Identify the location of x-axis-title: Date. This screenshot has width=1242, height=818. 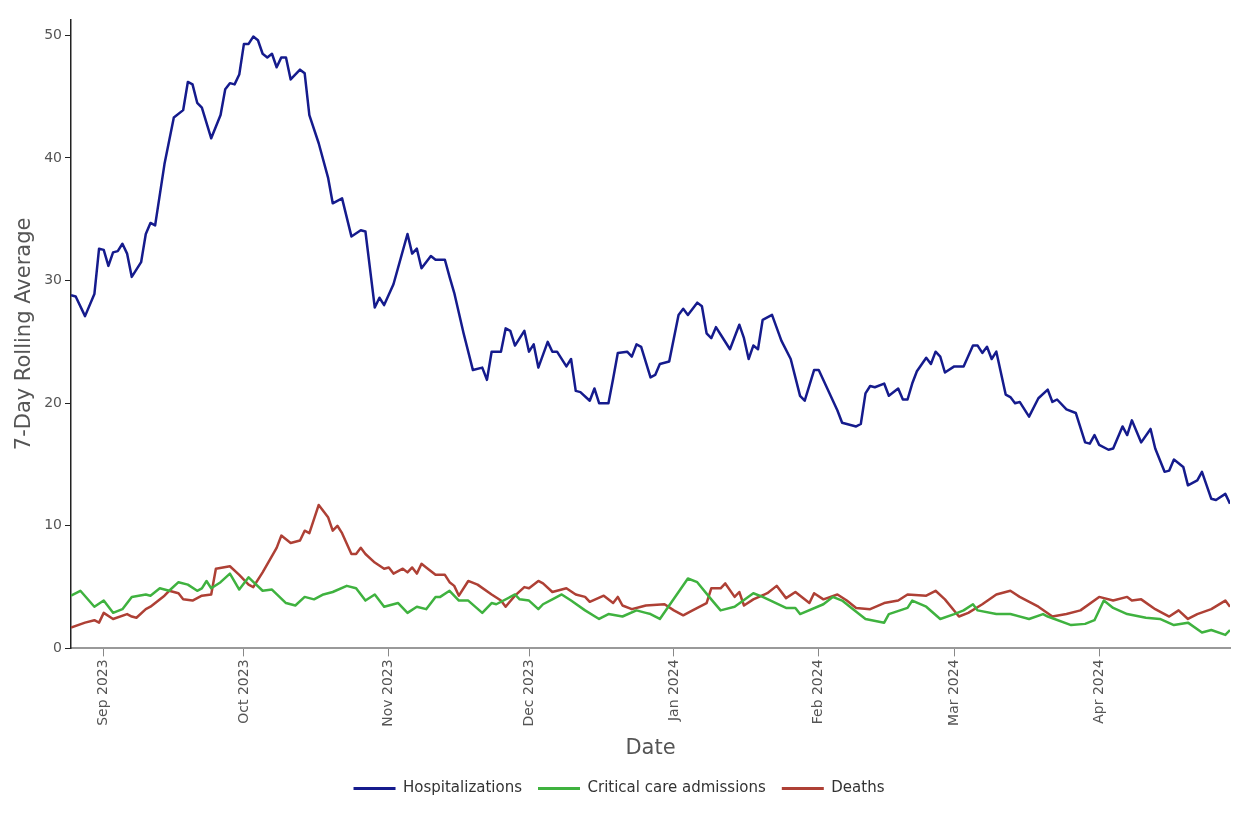
(650, 746).